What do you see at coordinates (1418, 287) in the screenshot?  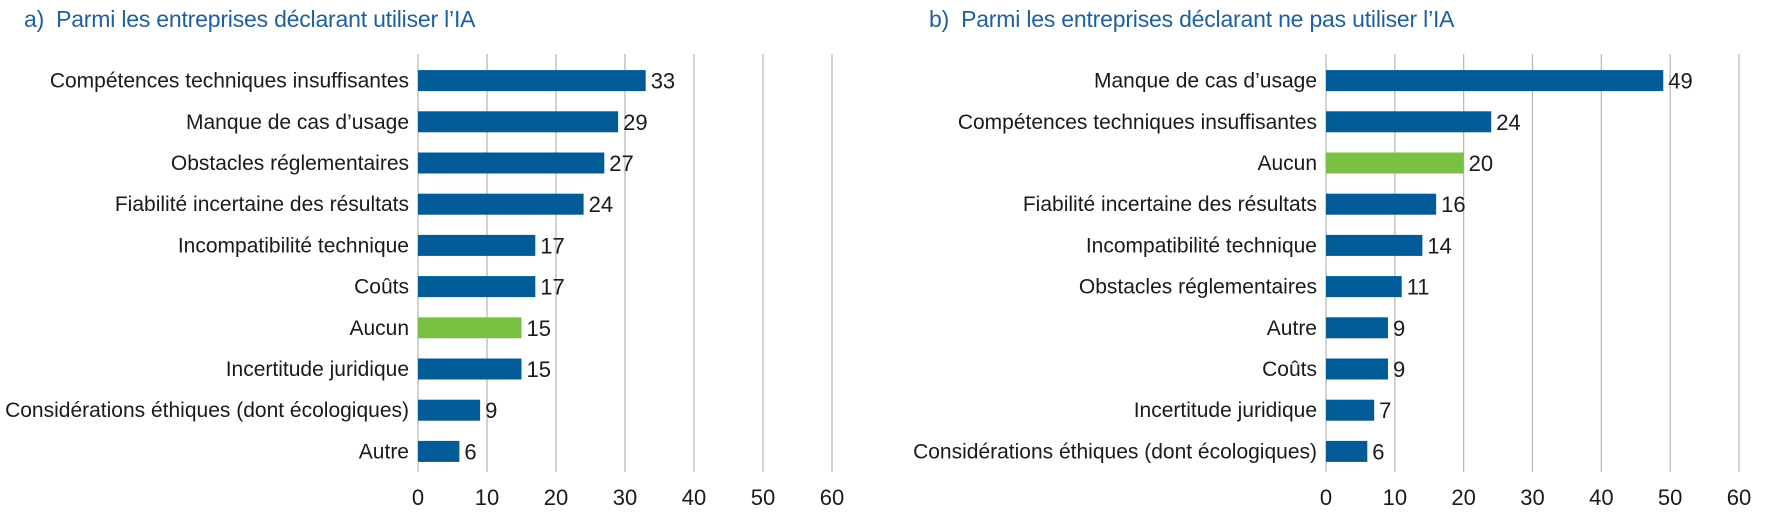 I see `value-label: 11` at bounding box center [1418, 287].